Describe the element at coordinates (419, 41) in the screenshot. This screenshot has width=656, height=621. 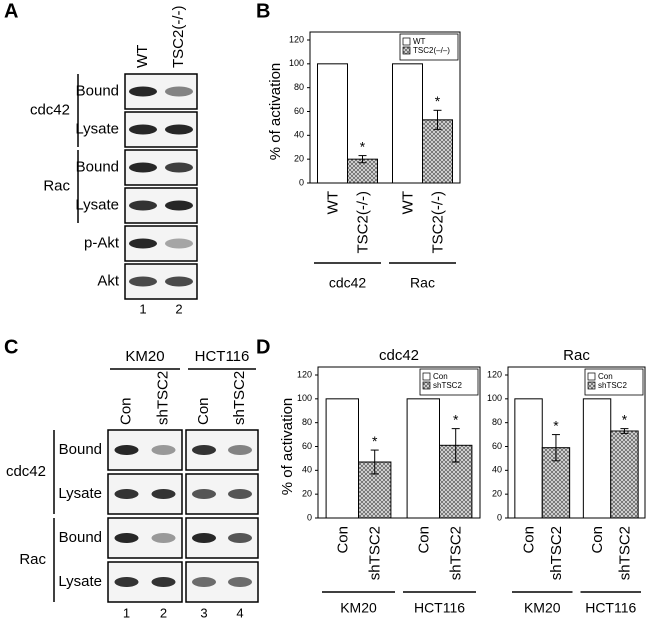
I see `legend-label: WT` at that location.